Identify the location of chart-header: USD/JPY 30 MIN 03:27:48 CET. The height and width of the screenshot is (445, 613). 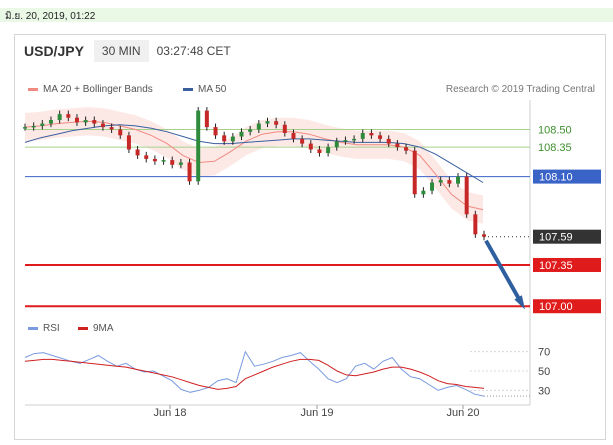
(122, 51).